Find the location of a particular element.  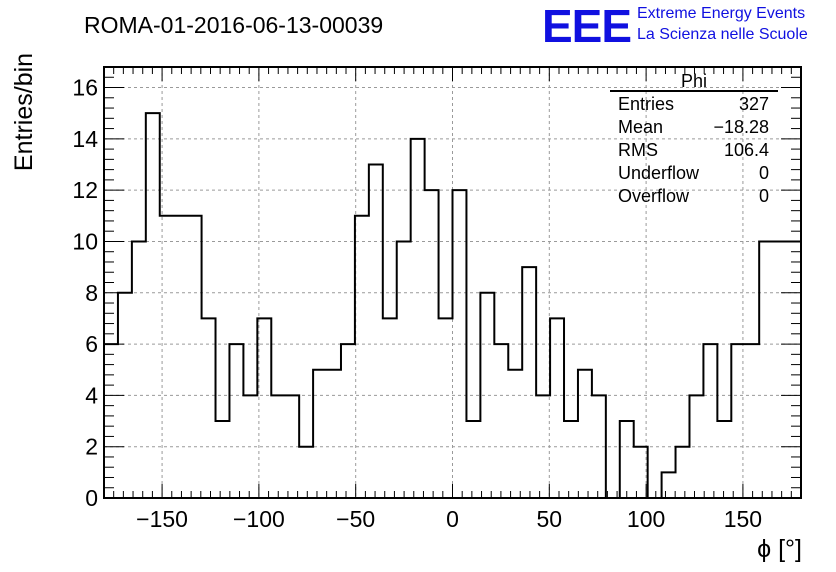

x-tick-label: 100 is located at coordinates (646, 519).